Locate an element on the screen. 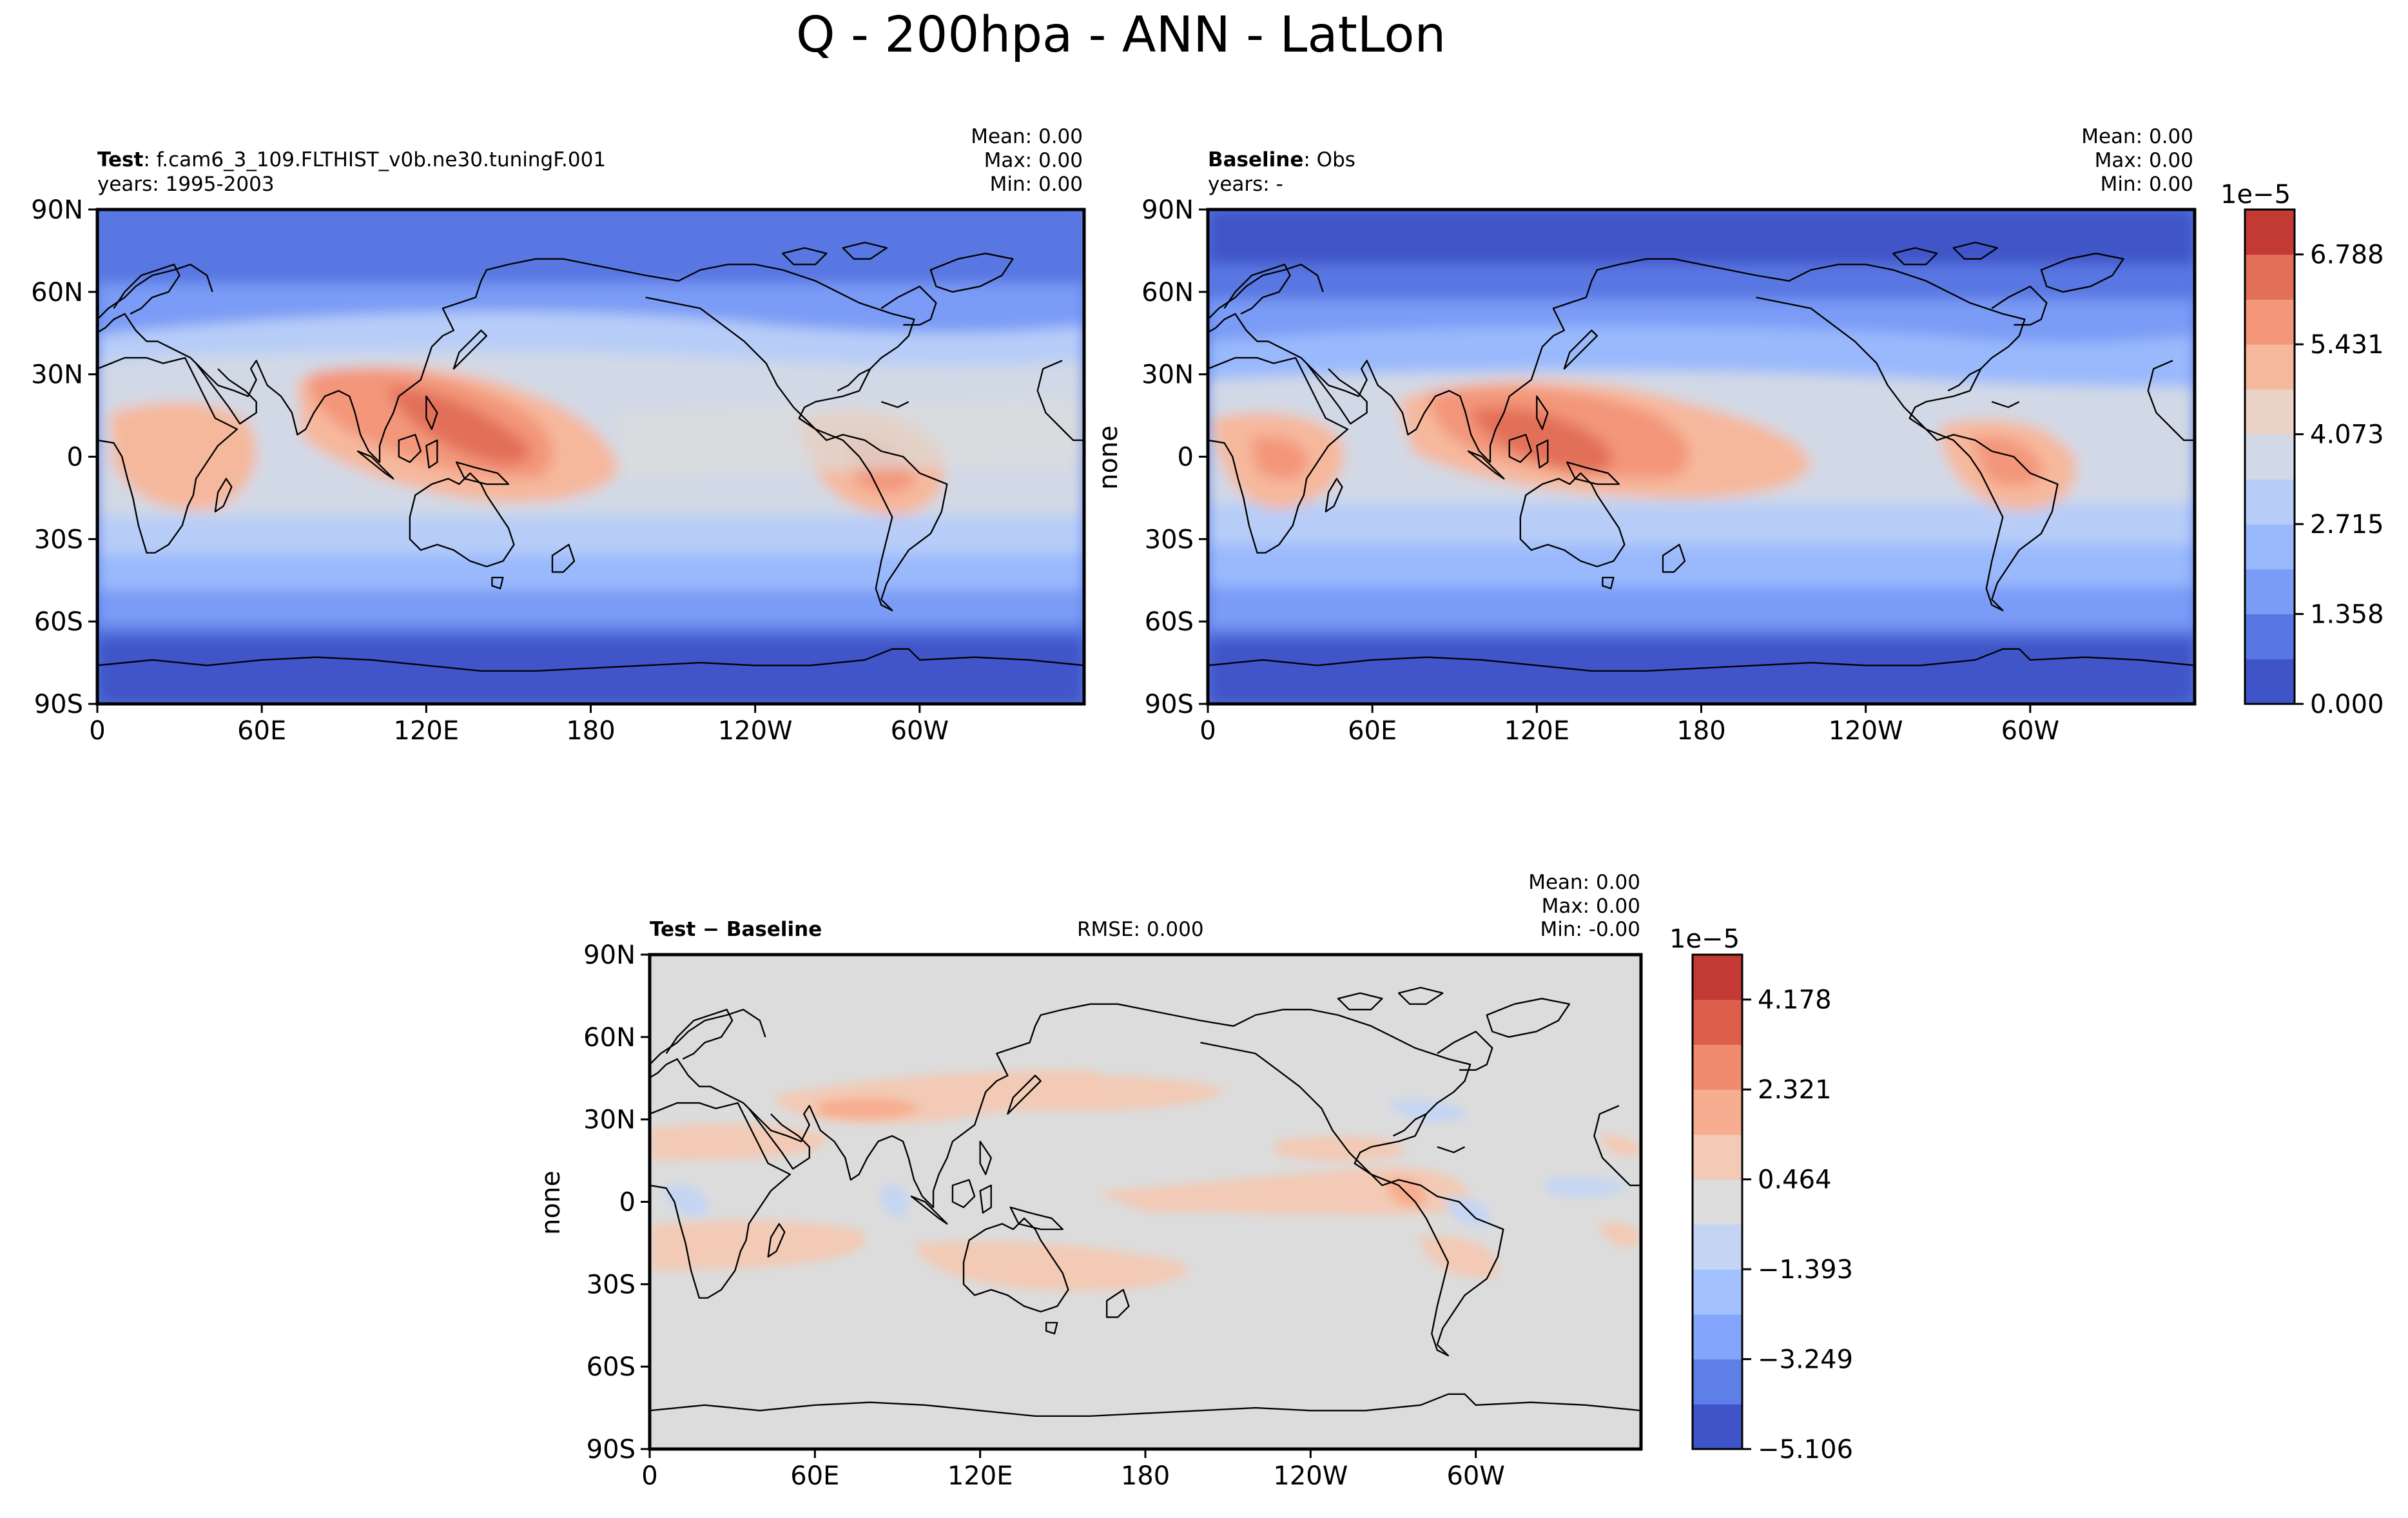 This screenshot has height=1518, width=2408. baseline-xtick-label: 60W is located at coordinates (2030, 731).